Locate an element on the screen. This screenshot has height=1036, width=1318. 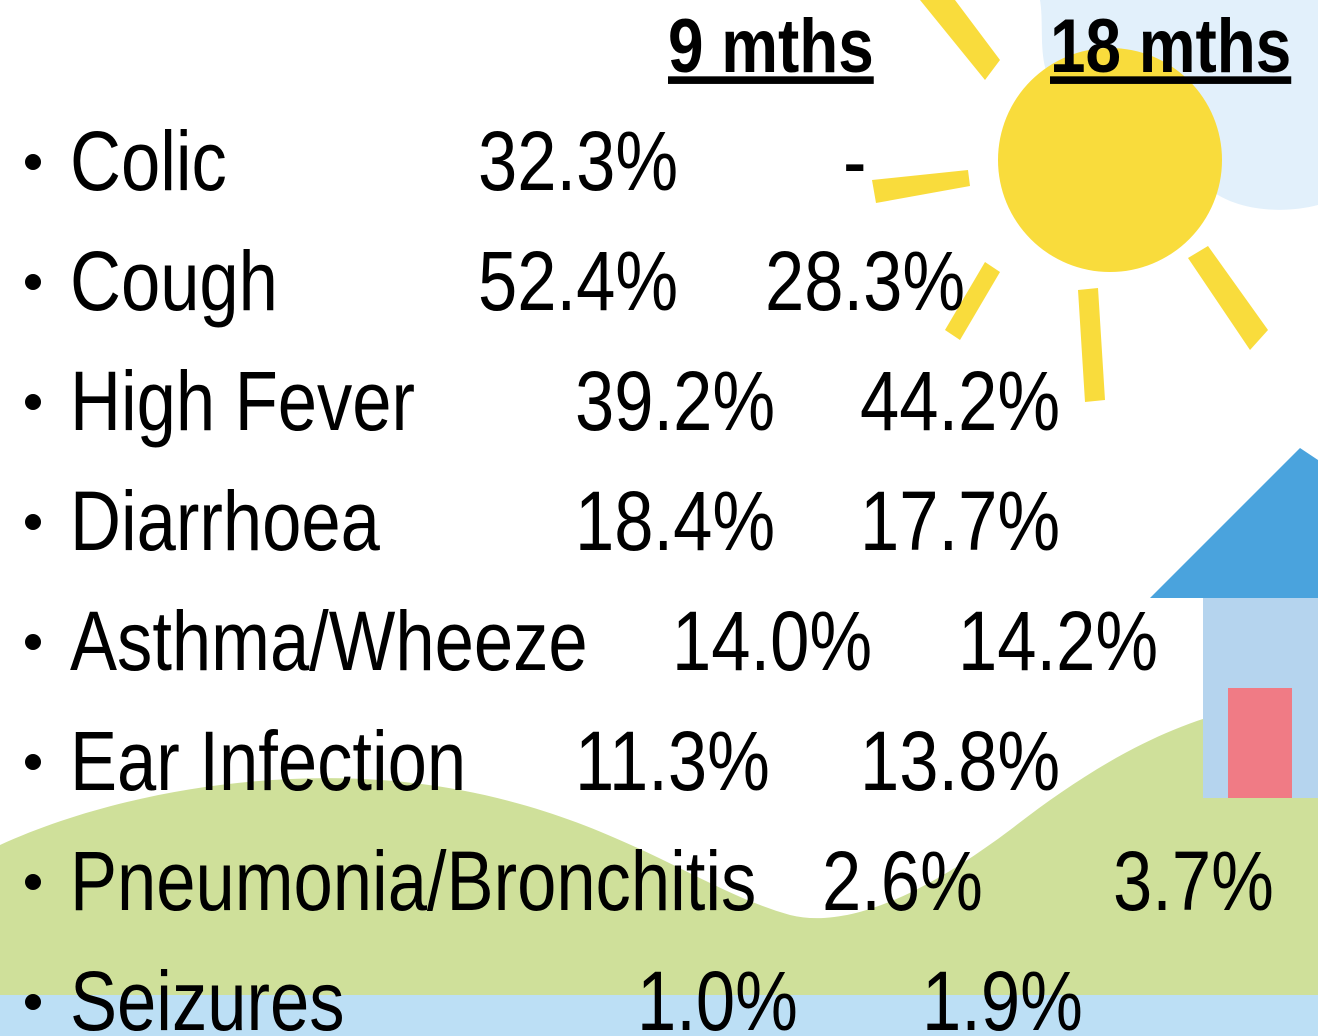
row-value: - is located at coordinates (855, 161).